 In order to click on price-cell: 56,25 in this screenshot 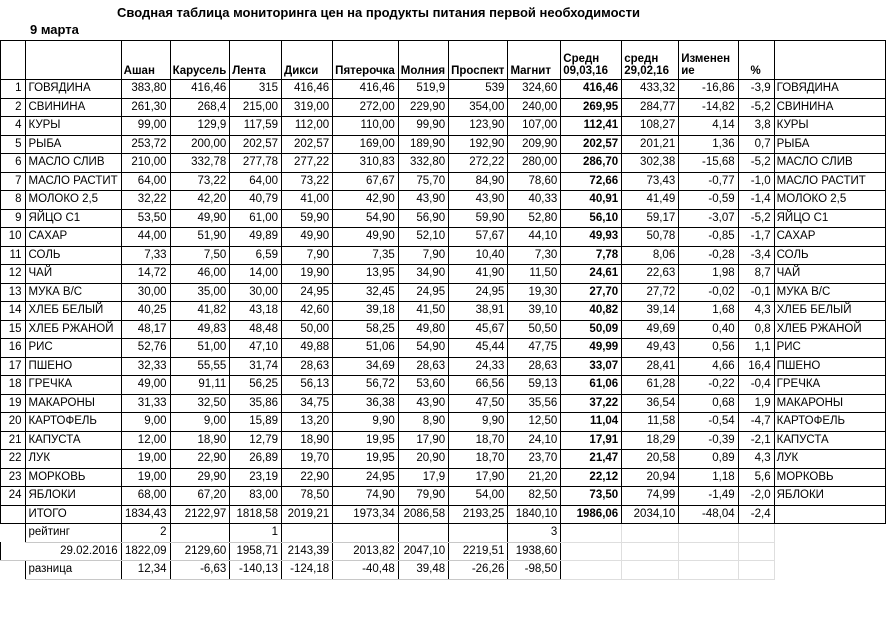, I will do `click(256, 385)`.